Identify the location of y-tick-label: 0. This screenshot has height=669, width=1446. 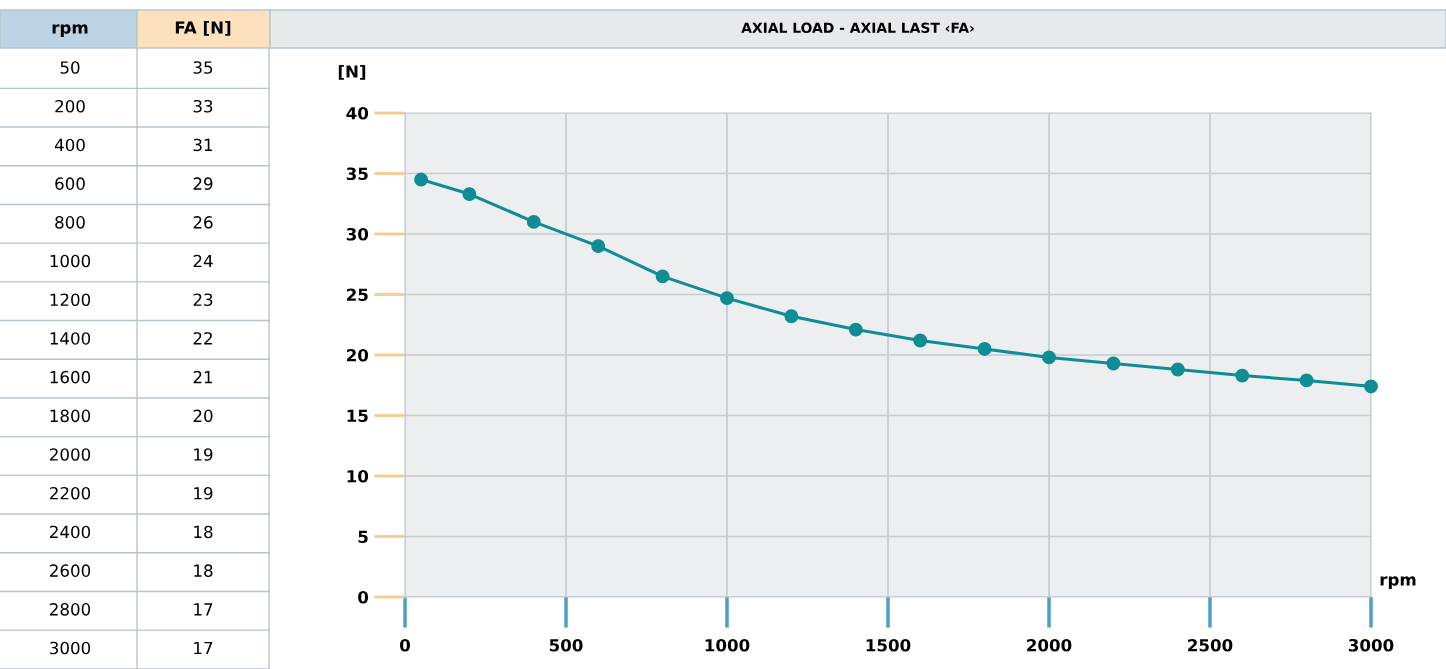
(363, 597).